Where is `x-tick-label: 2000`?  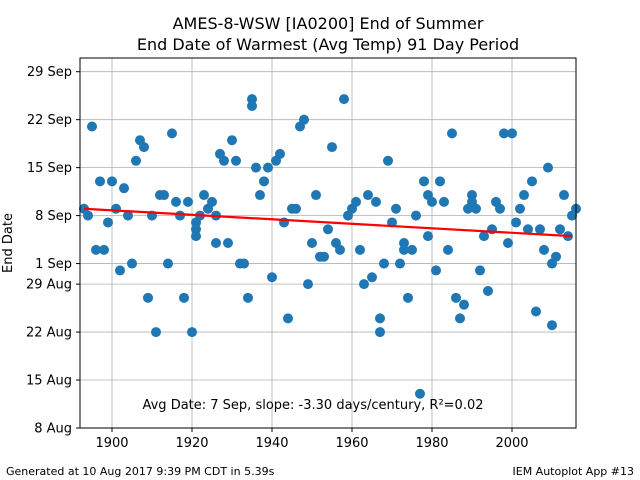
x-tick-label: 2000 is located at coordinates (511, 443).